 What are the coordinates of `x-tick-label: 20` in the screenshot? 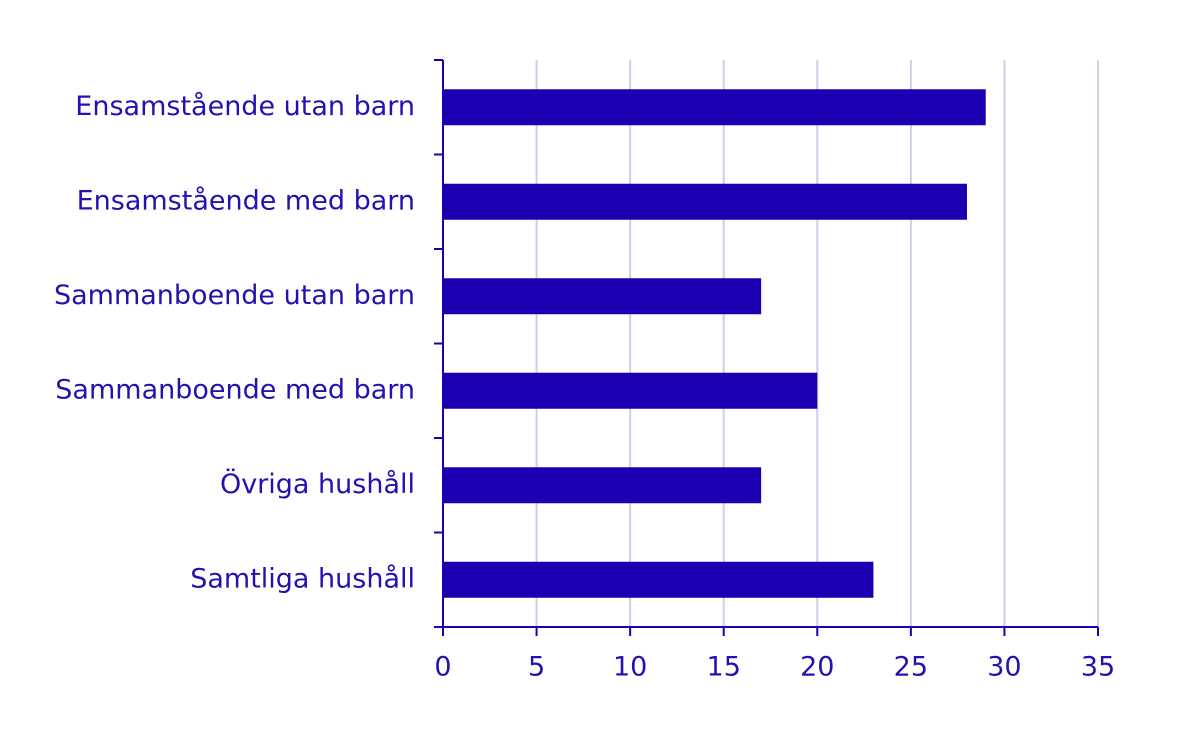 It's located at (817, 667).